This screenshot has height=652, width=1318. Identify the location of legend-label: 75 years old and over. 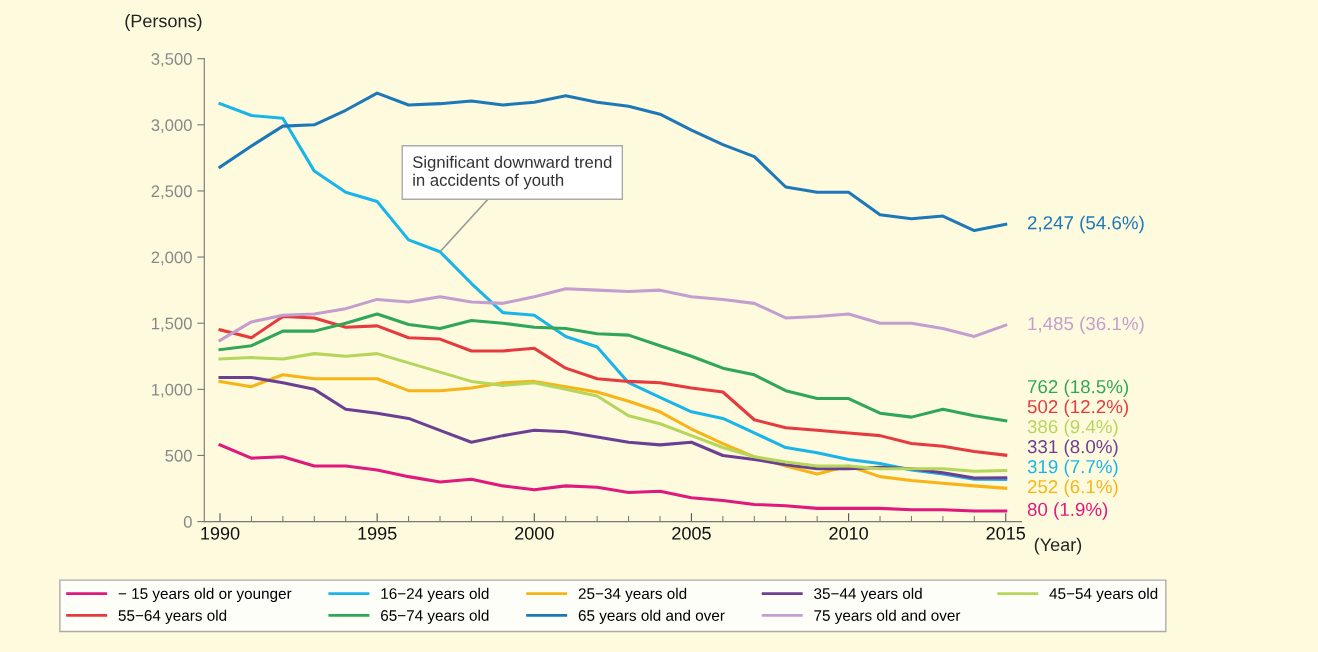
(887, 616).